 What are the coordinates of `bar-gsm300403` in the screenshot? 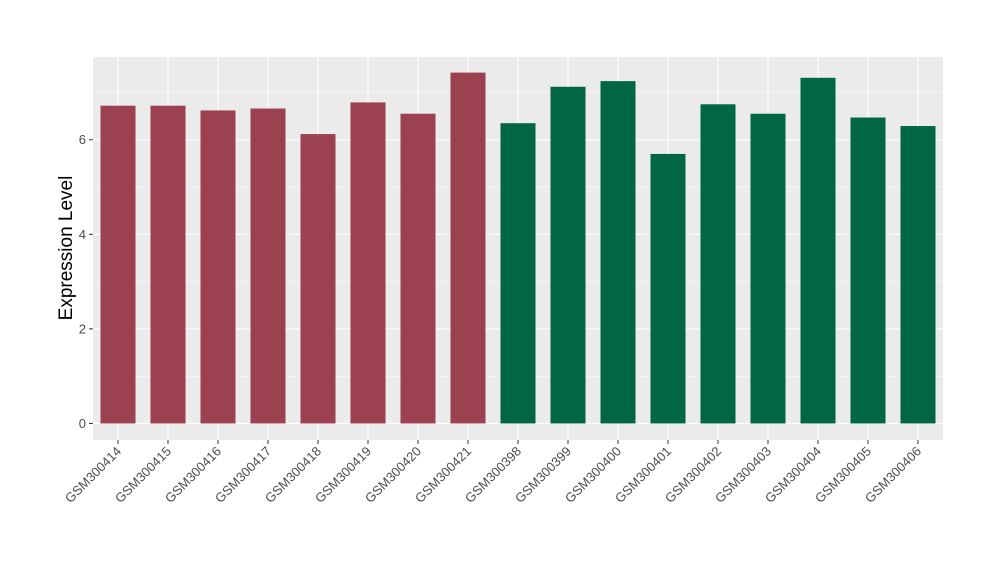 It's located at (768, 268).